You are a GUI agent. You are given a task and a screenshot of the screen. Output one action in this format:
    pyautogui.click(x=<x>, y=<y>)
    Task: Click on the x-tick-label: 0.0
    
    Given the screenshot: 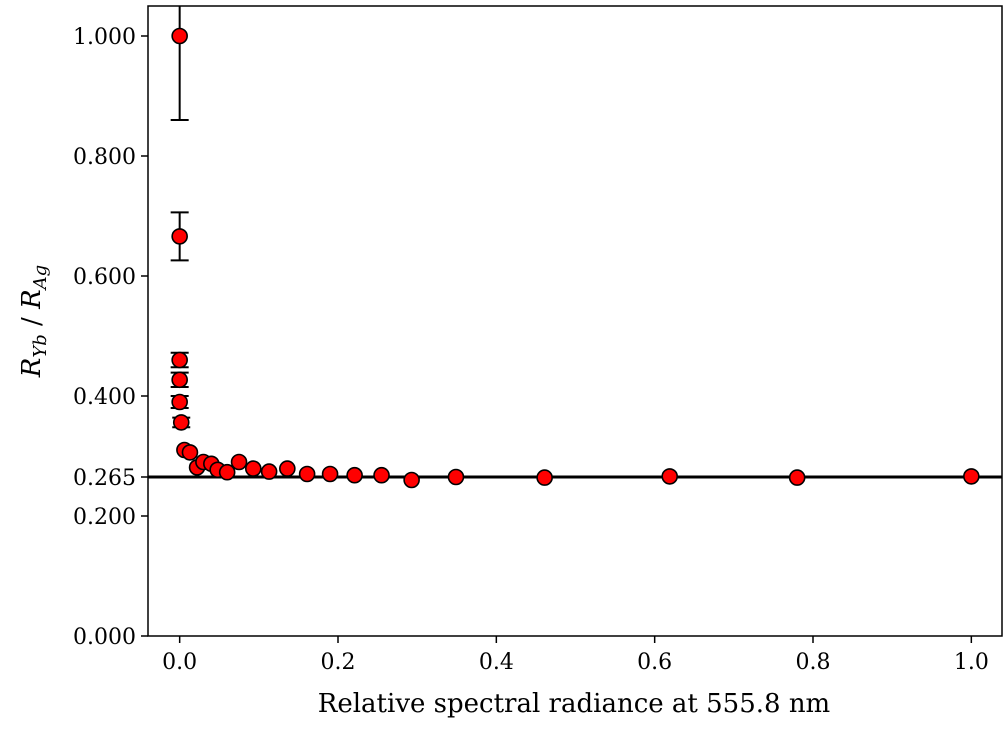 What is the action you would take?
    pyautogui.click(x=179, y=662)
    